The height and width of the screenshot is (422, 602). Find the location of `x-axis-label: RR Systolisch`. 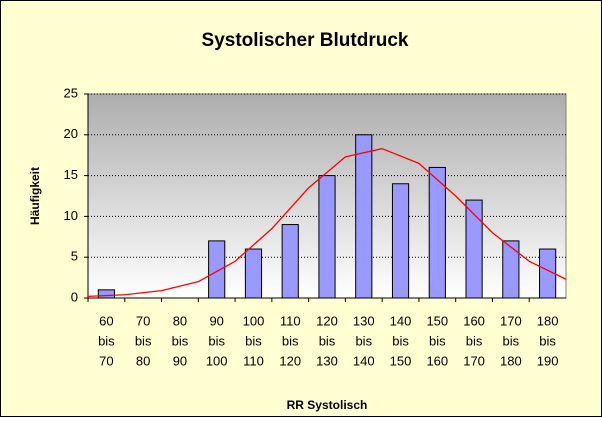

x-axis-label: RR Systolisch is located at coordinates (327, 405).